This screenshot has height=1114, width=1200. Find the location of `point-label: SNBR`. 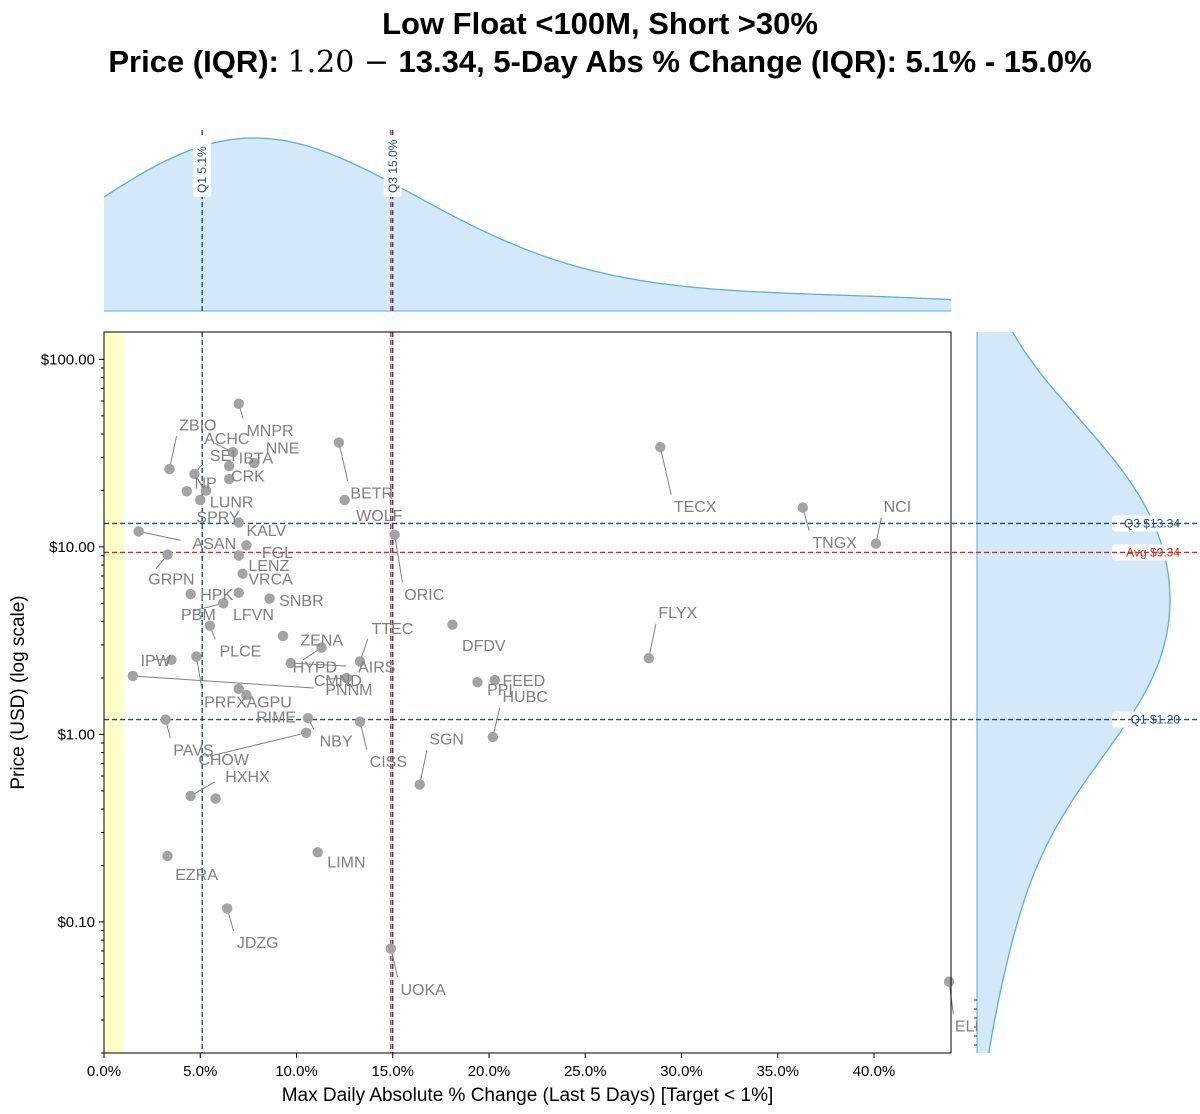

point-label: SNBR is located at coordinates (301, 601).